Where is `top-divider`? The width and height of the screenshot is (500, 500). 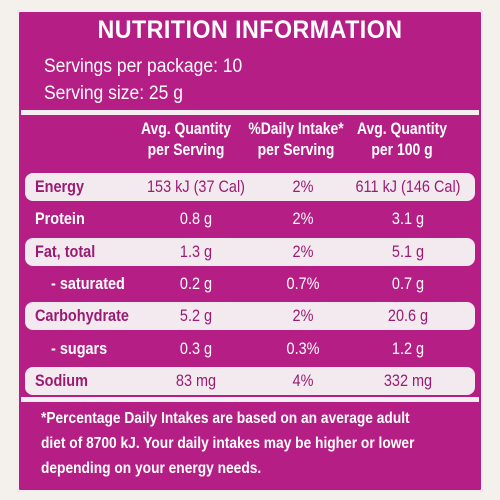 top-divider is located at coordinates (250, 112).